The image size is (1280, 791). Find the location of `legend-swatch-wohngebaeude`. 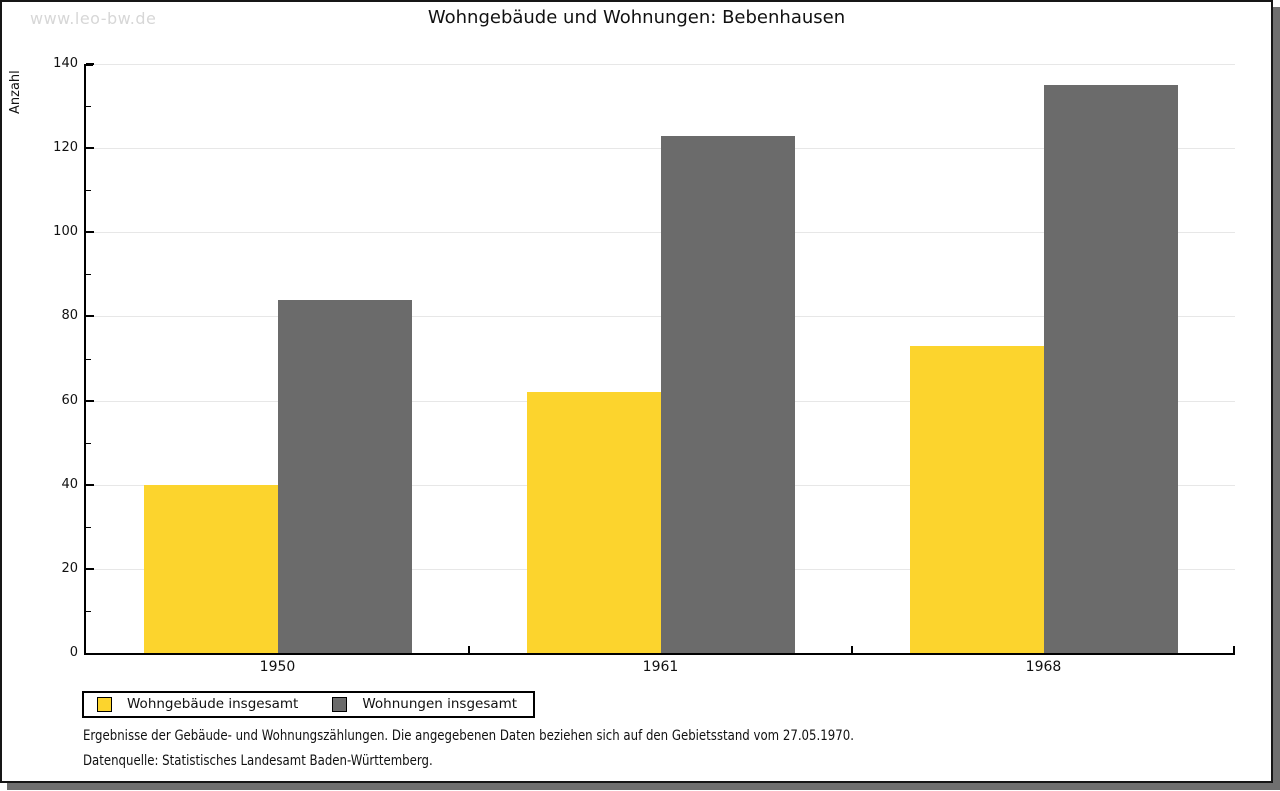

legend-swatch-wohngebaeude is located at coordinates (104, 704).